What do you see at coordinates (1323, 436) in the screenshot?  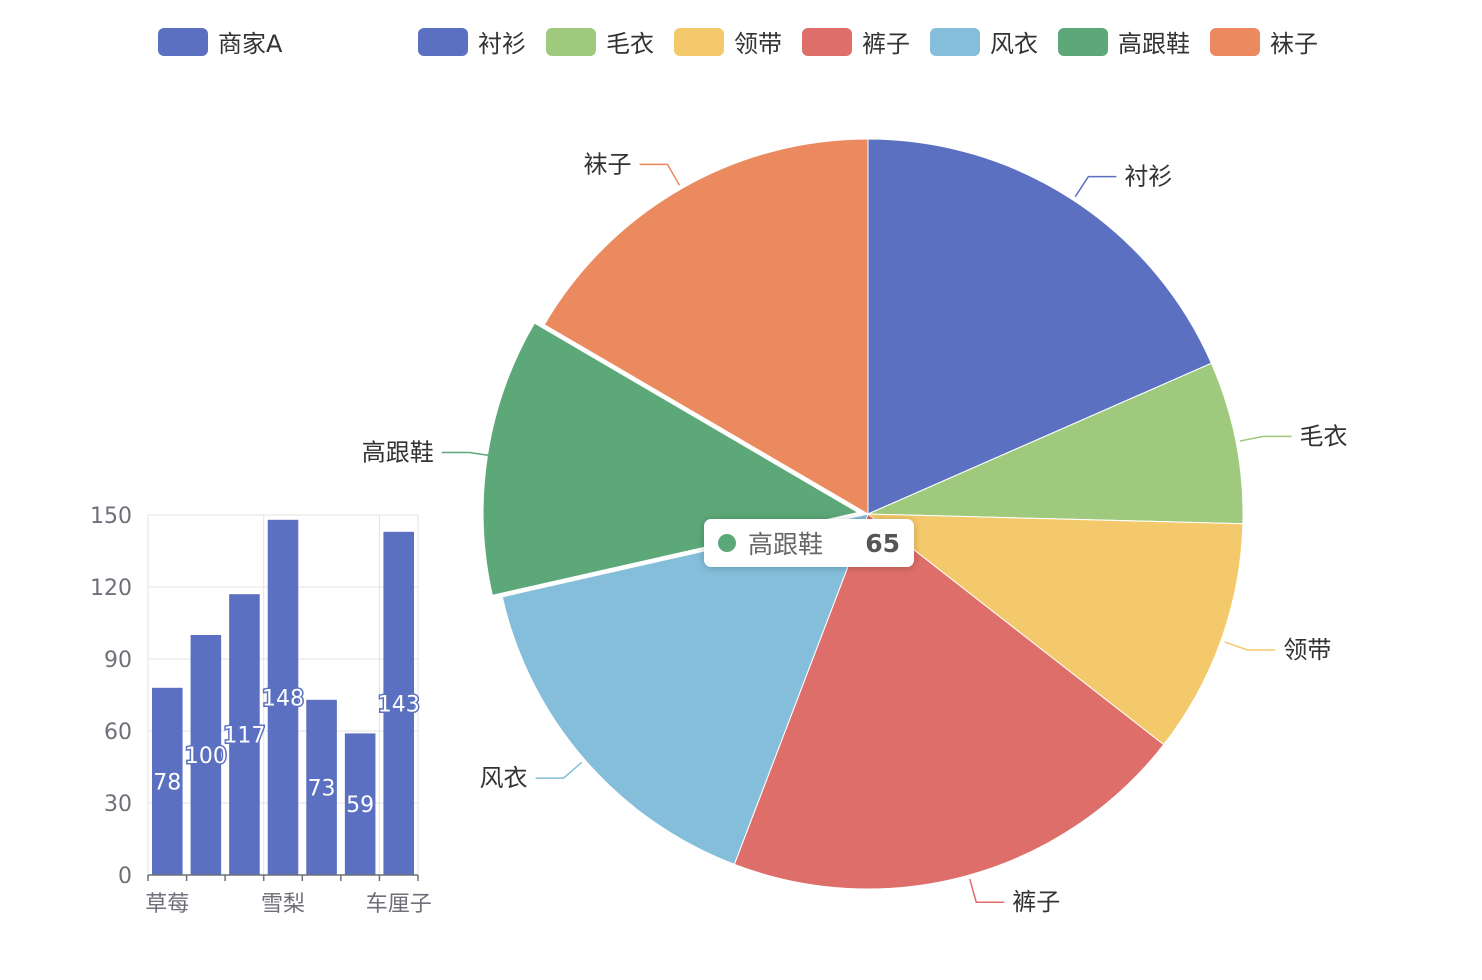 I see `pie-label: 毛衣` at bounding box center [1323, 436].